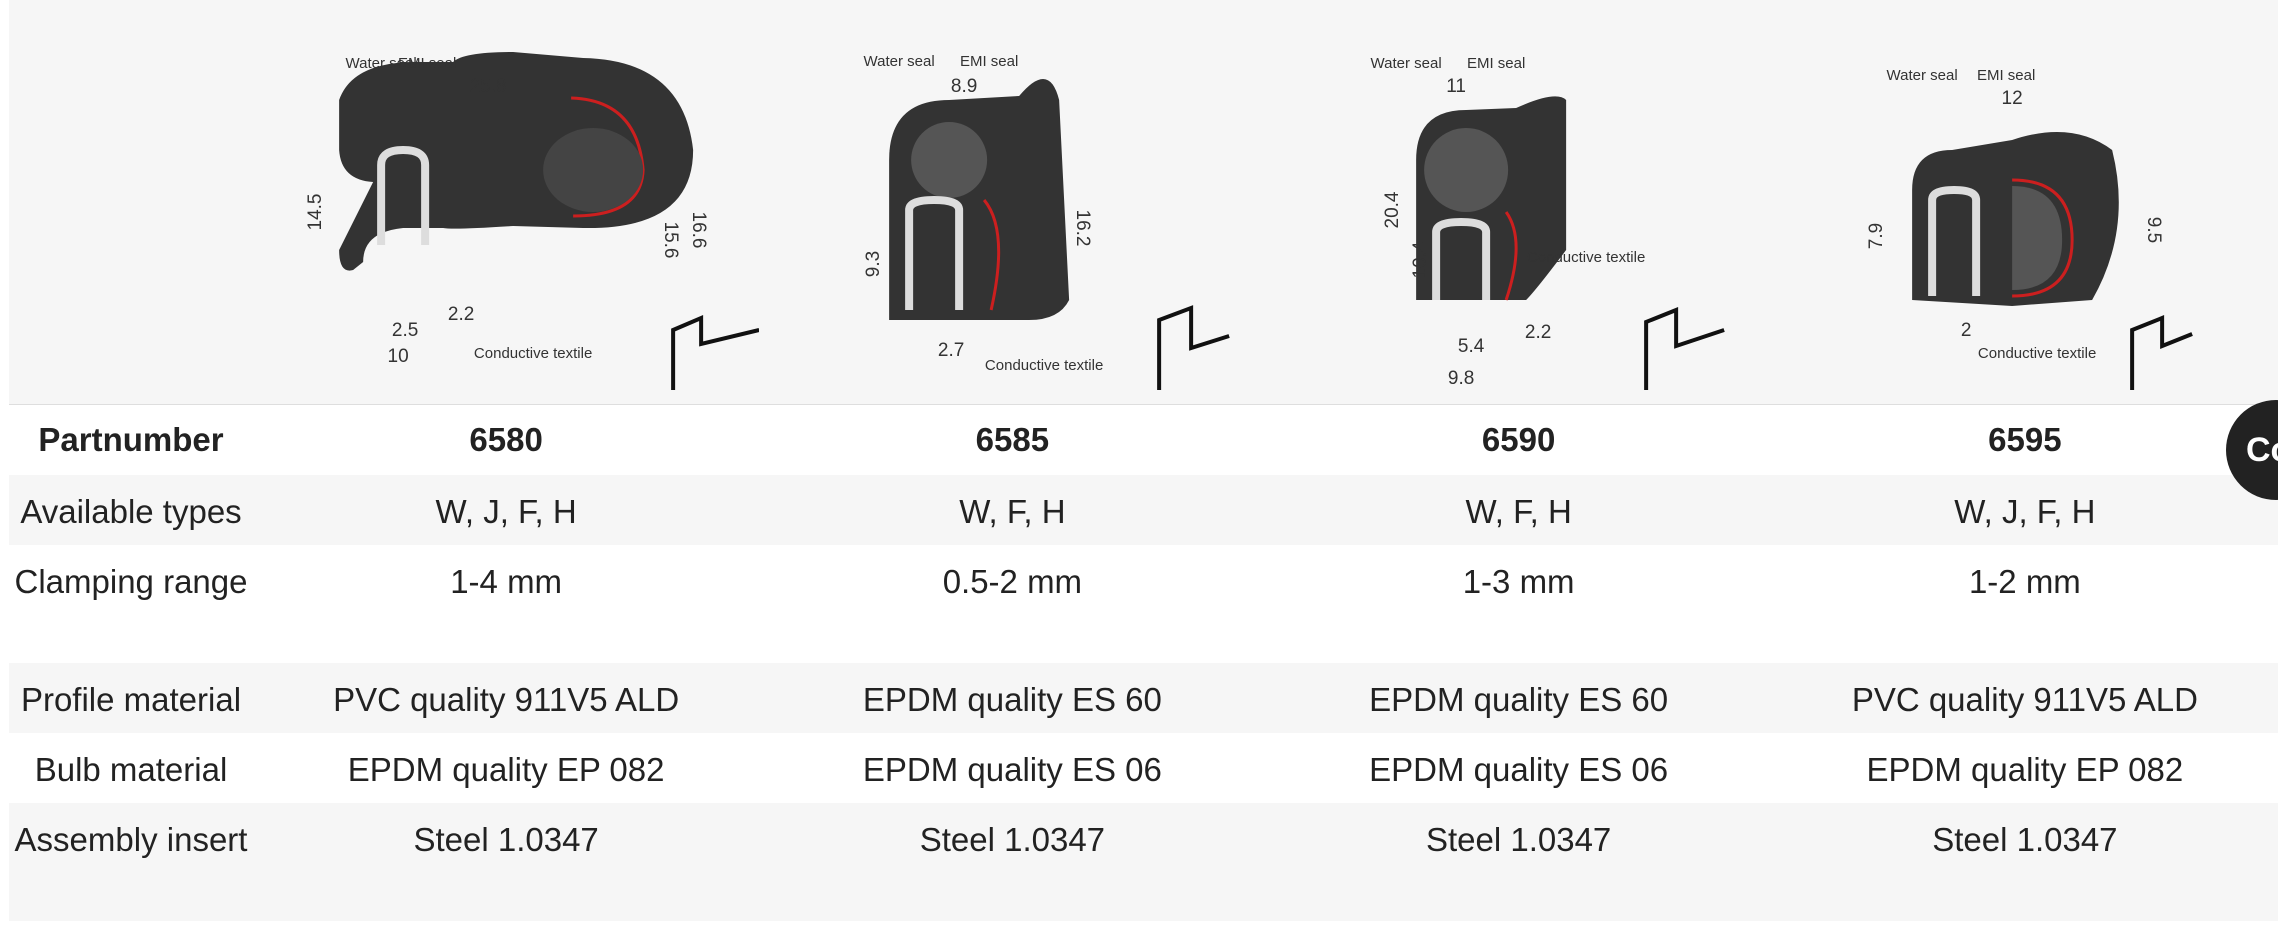  I want to click on profile-6590-bulb, so click(1465, 170).